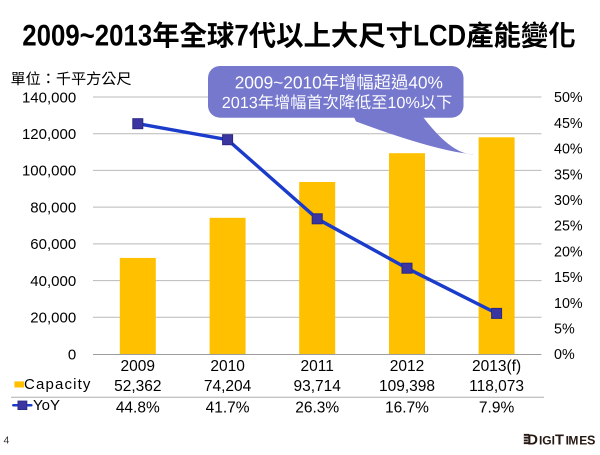 This screenshot has width=600, height=455. I want to click on svg-text: 74,204, so click(228, 386).